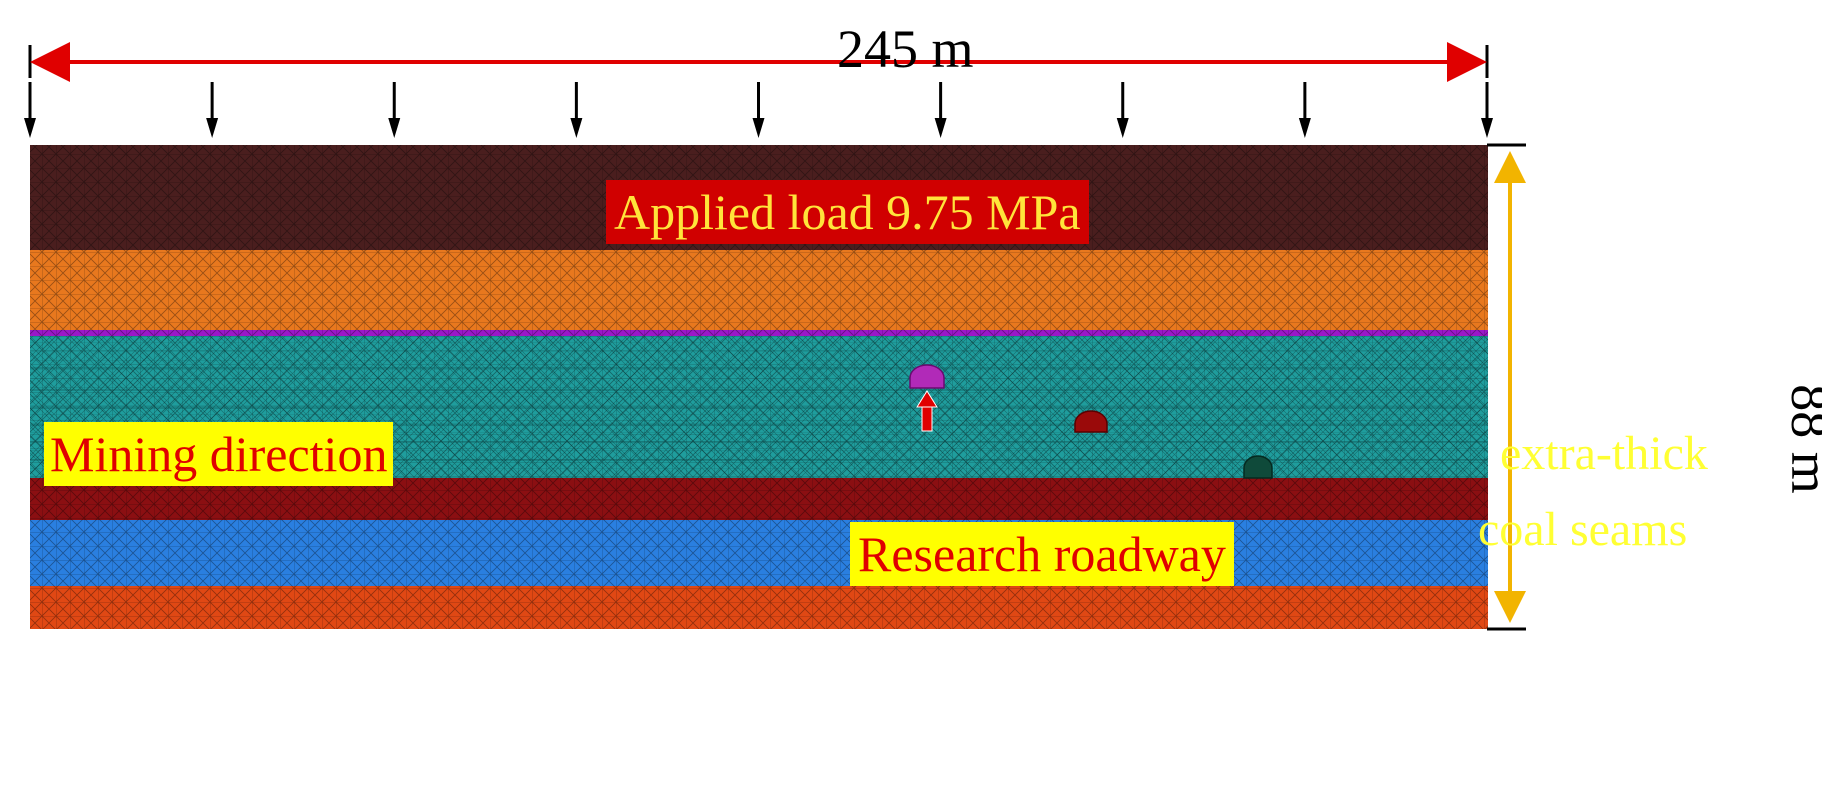 This screenshot has height=791, width=1822. I want to click on coal-seam-label-line-1: extra-thick, so click(1604, 453).